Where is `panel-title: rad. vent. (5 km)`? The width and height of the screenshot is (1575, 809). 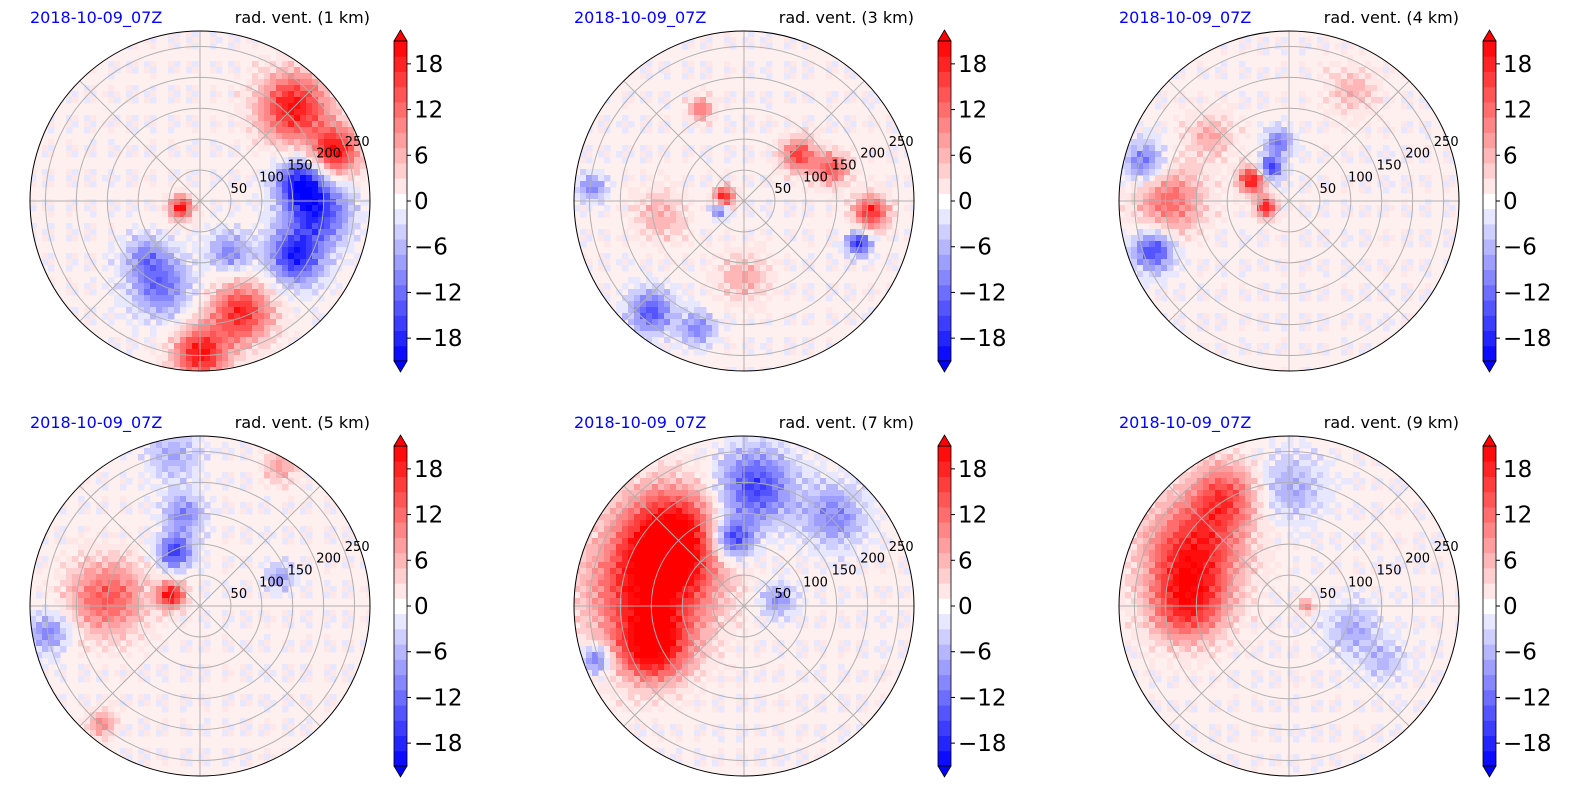 panel-title: rad. vent. (5 km) is located at coordinates (302, 422).